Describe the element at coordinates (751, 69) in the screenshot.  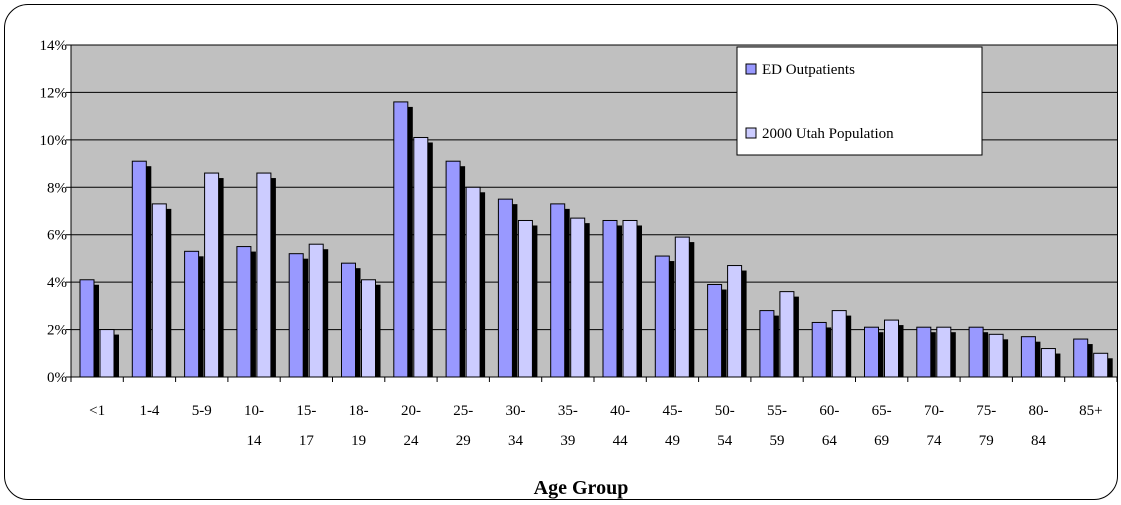
I see `legend-swatch-ed-outpatients` at that location.